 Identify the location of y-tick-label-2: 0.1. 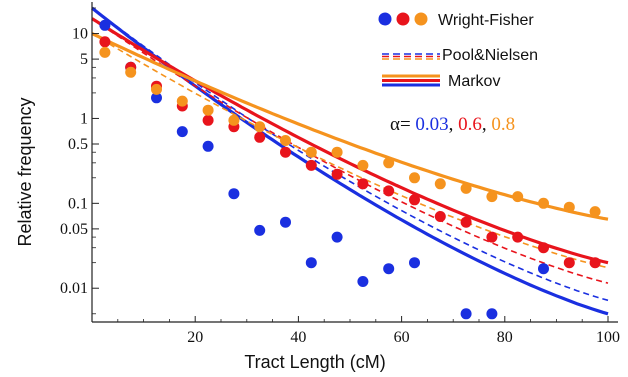
(78, 203).